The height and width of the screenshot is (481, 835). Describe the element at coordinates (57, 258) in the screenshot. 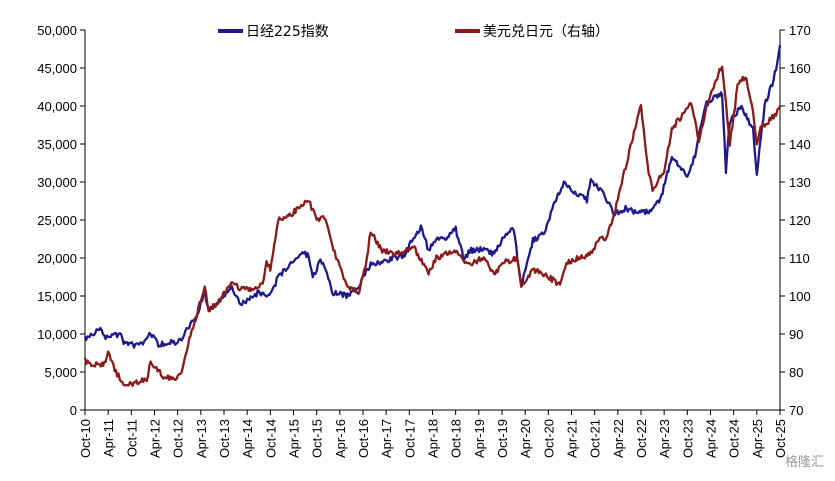

I see `left-tick-label: 20,000` at that location.